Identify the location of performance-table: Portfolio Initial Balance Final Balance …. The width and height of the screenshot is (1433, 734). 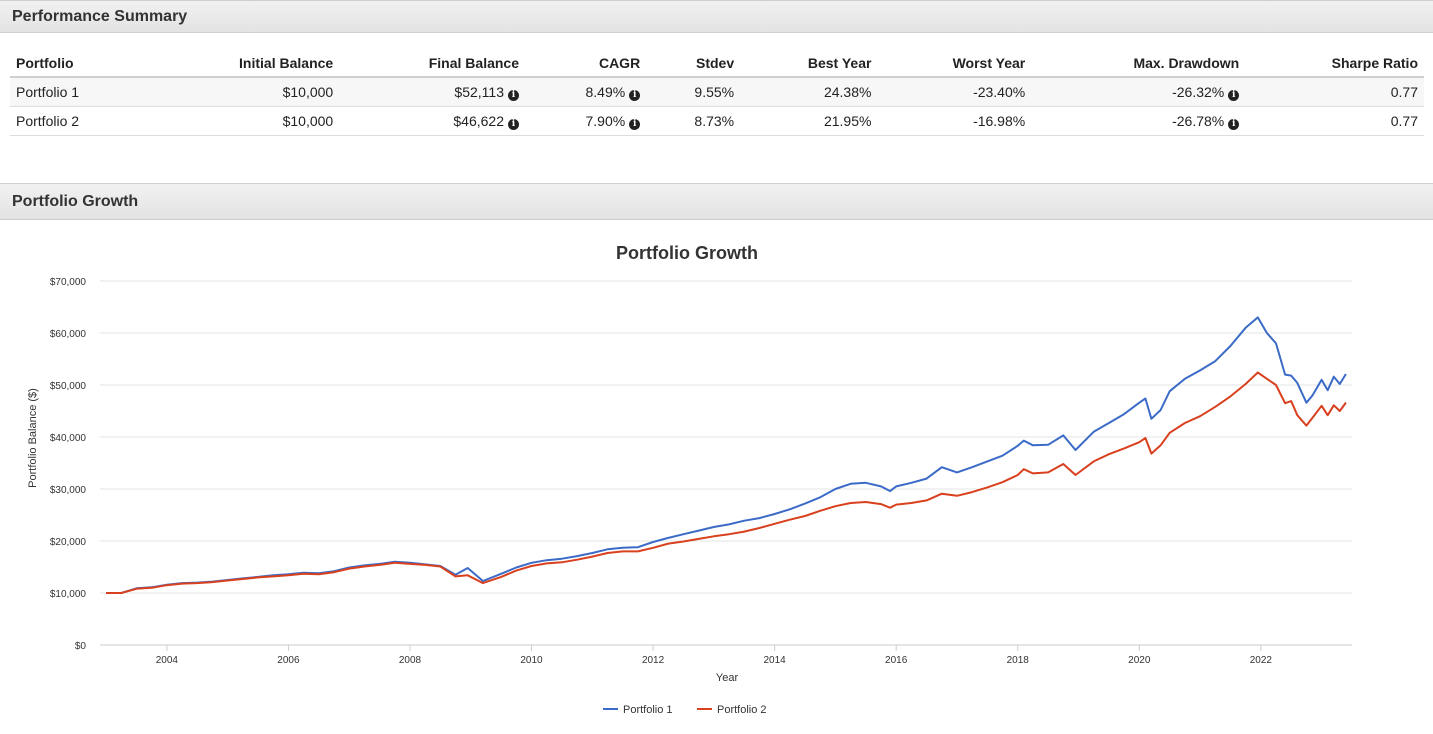
(717, 92).